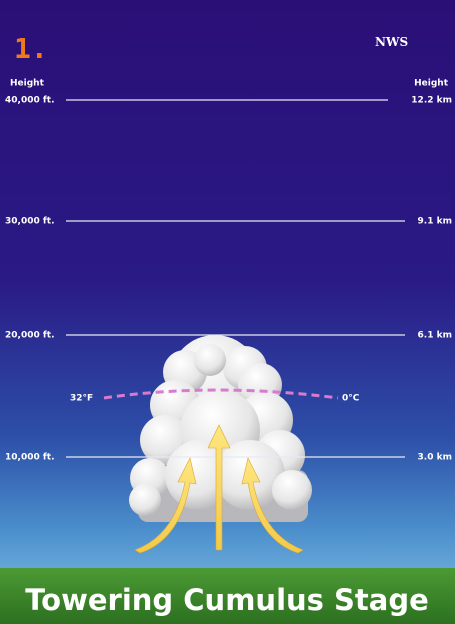 The width and height of the screenshot is (455, 624). What do you see at coordinates (435, 222) in the screenshot?
I see `level-right: 9.1 km` at bounding box center [435, 222].